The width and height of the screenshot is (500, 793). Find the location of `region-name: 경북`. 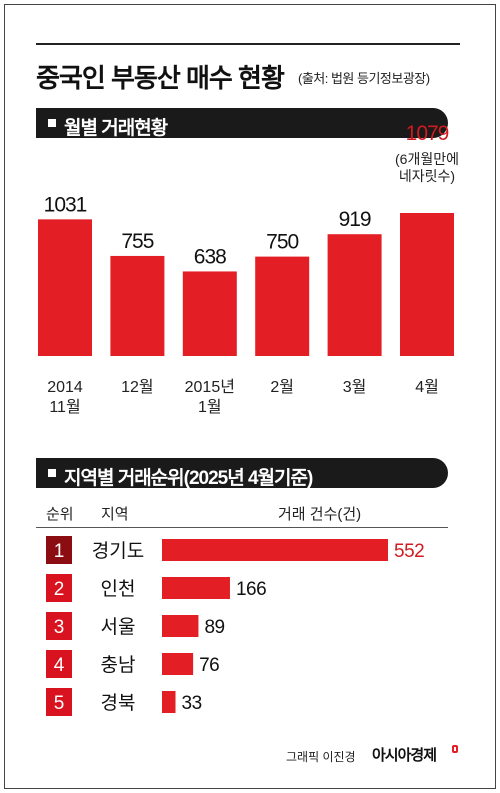

region-name: 경북 is located at coordinates (118, 703).